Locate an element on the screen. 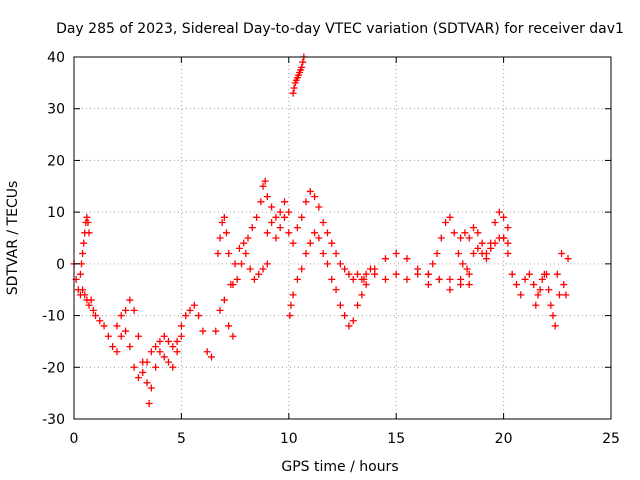 Image resolution: width=640 pixels, height=480 pixels. y-tick-label: -30 is located at coordinates (53, 420).